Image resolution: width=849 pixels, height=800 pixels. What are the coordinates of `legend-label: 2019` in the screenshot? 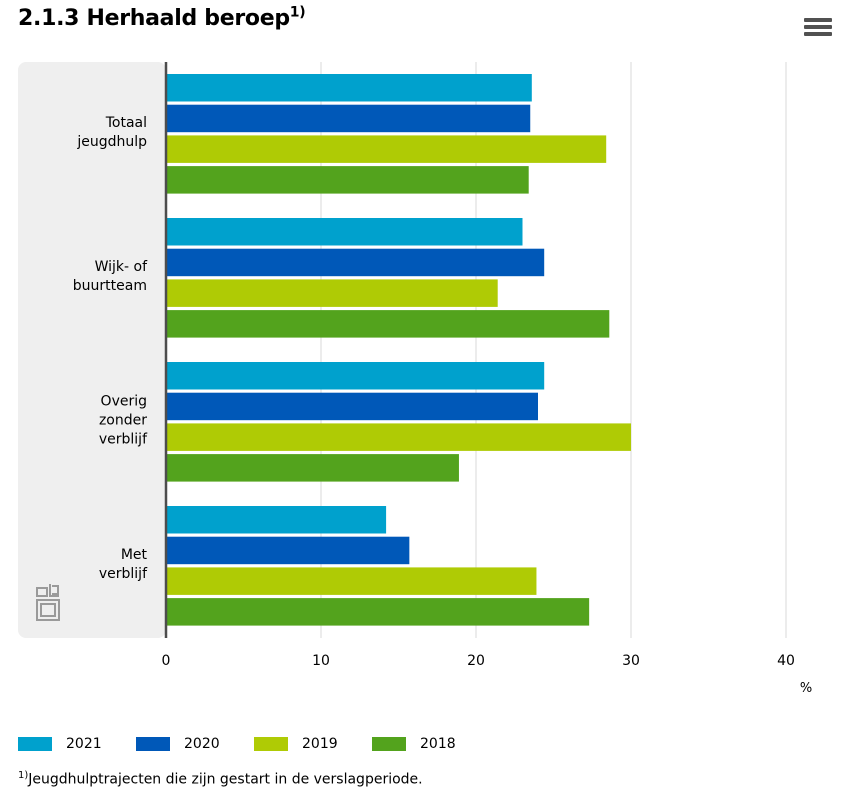 It's located at (320, 744).